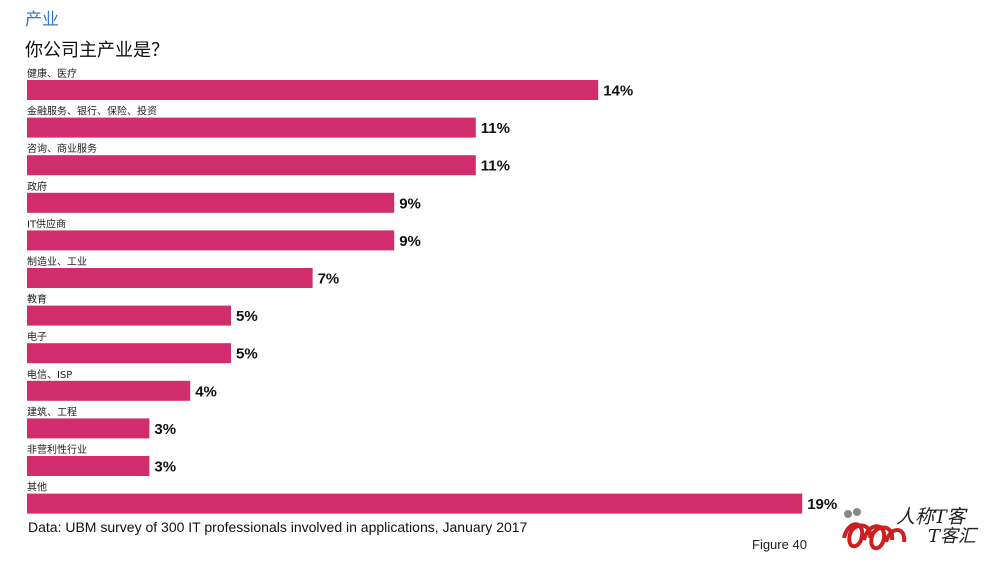 The image size is (1000, 564). Describe the element at coordinates (37, 487) in the screenshot. I see `category-label: 其他` at that location.